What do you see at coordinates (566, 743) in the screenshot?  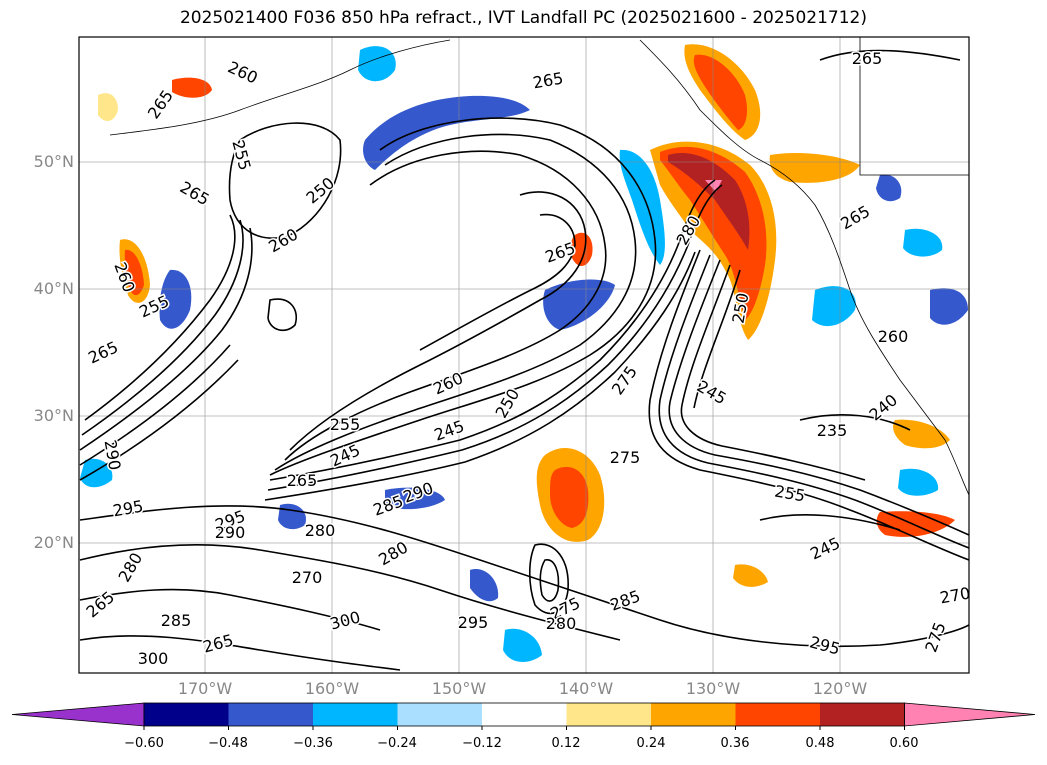 I see `colorbar-tick-label: 0.12` at bounding box center [566, 743].